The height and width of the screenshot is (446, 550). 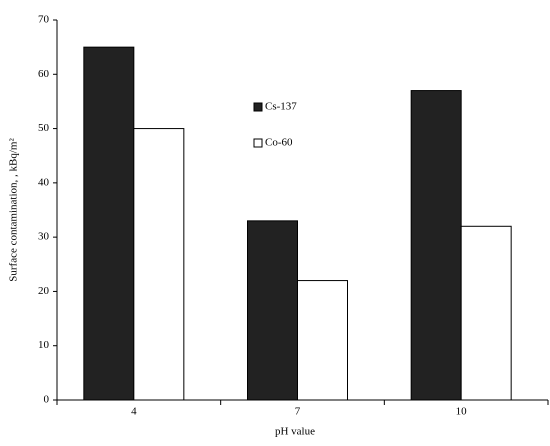 What do you see at coordinates (44, 345) in the screenshot?
I see `y-tick-label: 10` at bounding box center [44, 345].